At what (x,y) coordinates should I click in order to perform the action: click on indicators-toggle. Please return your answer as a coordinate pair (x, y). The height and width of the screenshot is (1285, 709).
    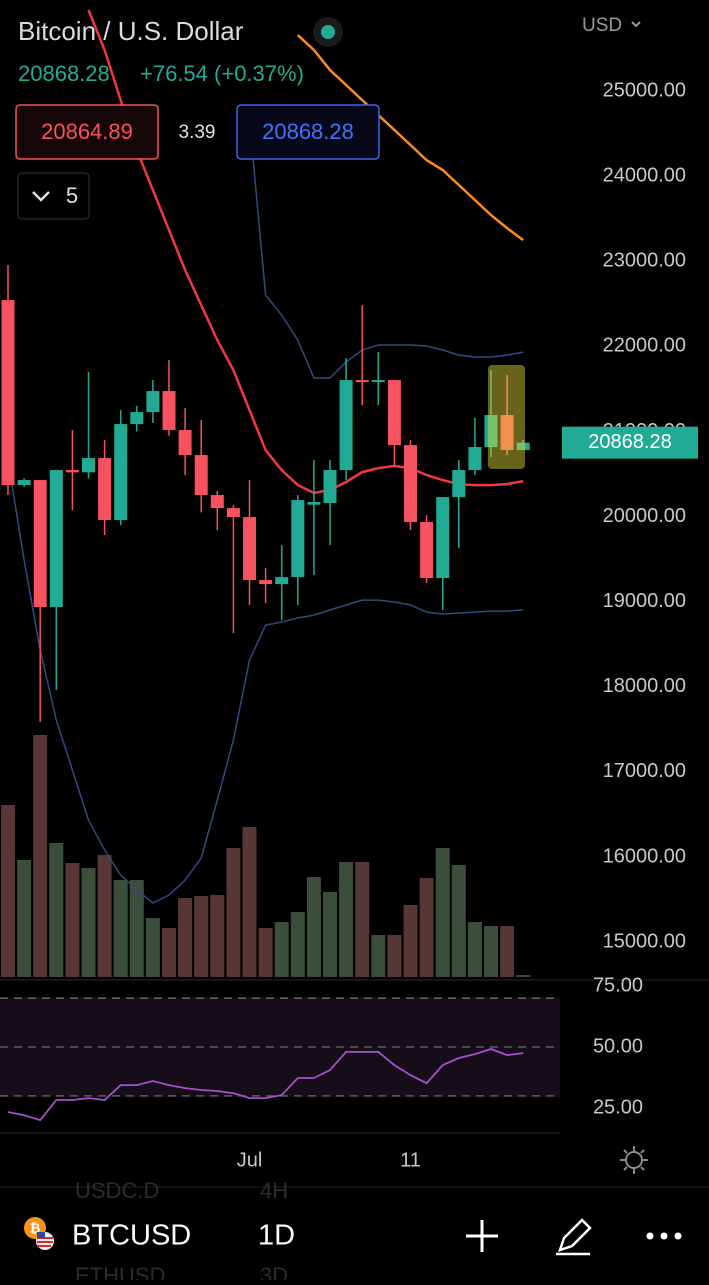
    Looking at the image, I should click on (53, 196).